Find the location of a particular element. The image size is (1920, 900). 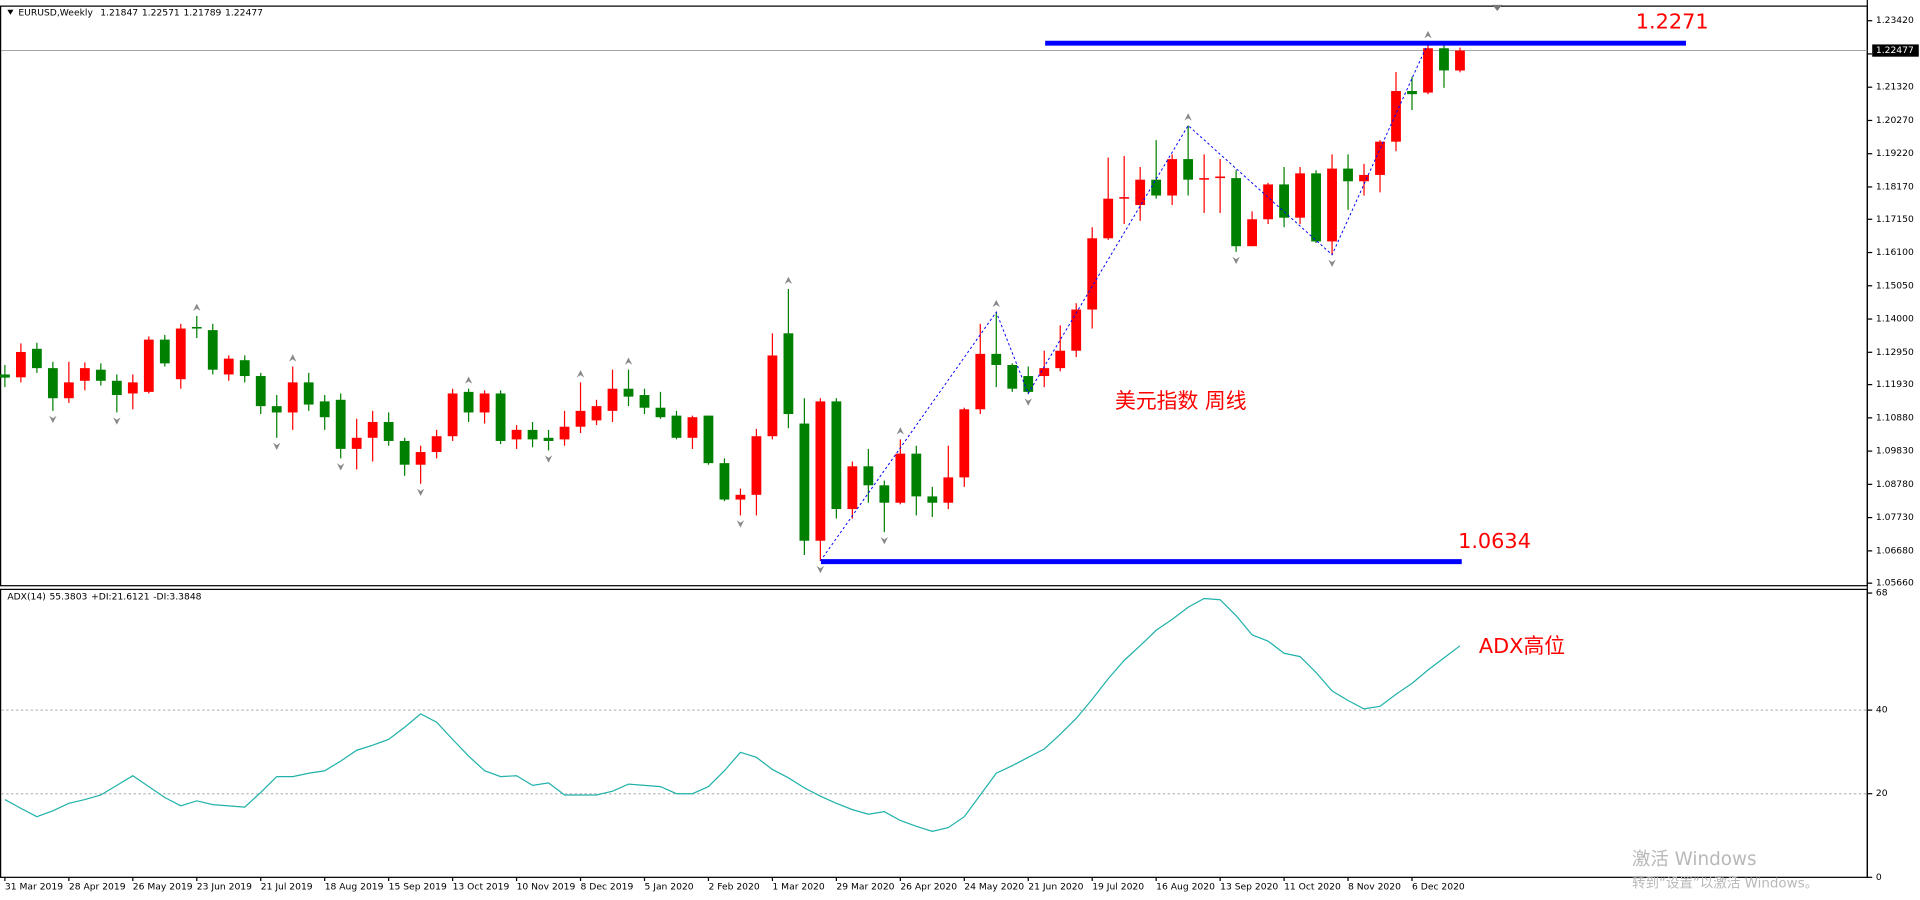

low-value: 1.21789 is located at coordinates (202, 12).